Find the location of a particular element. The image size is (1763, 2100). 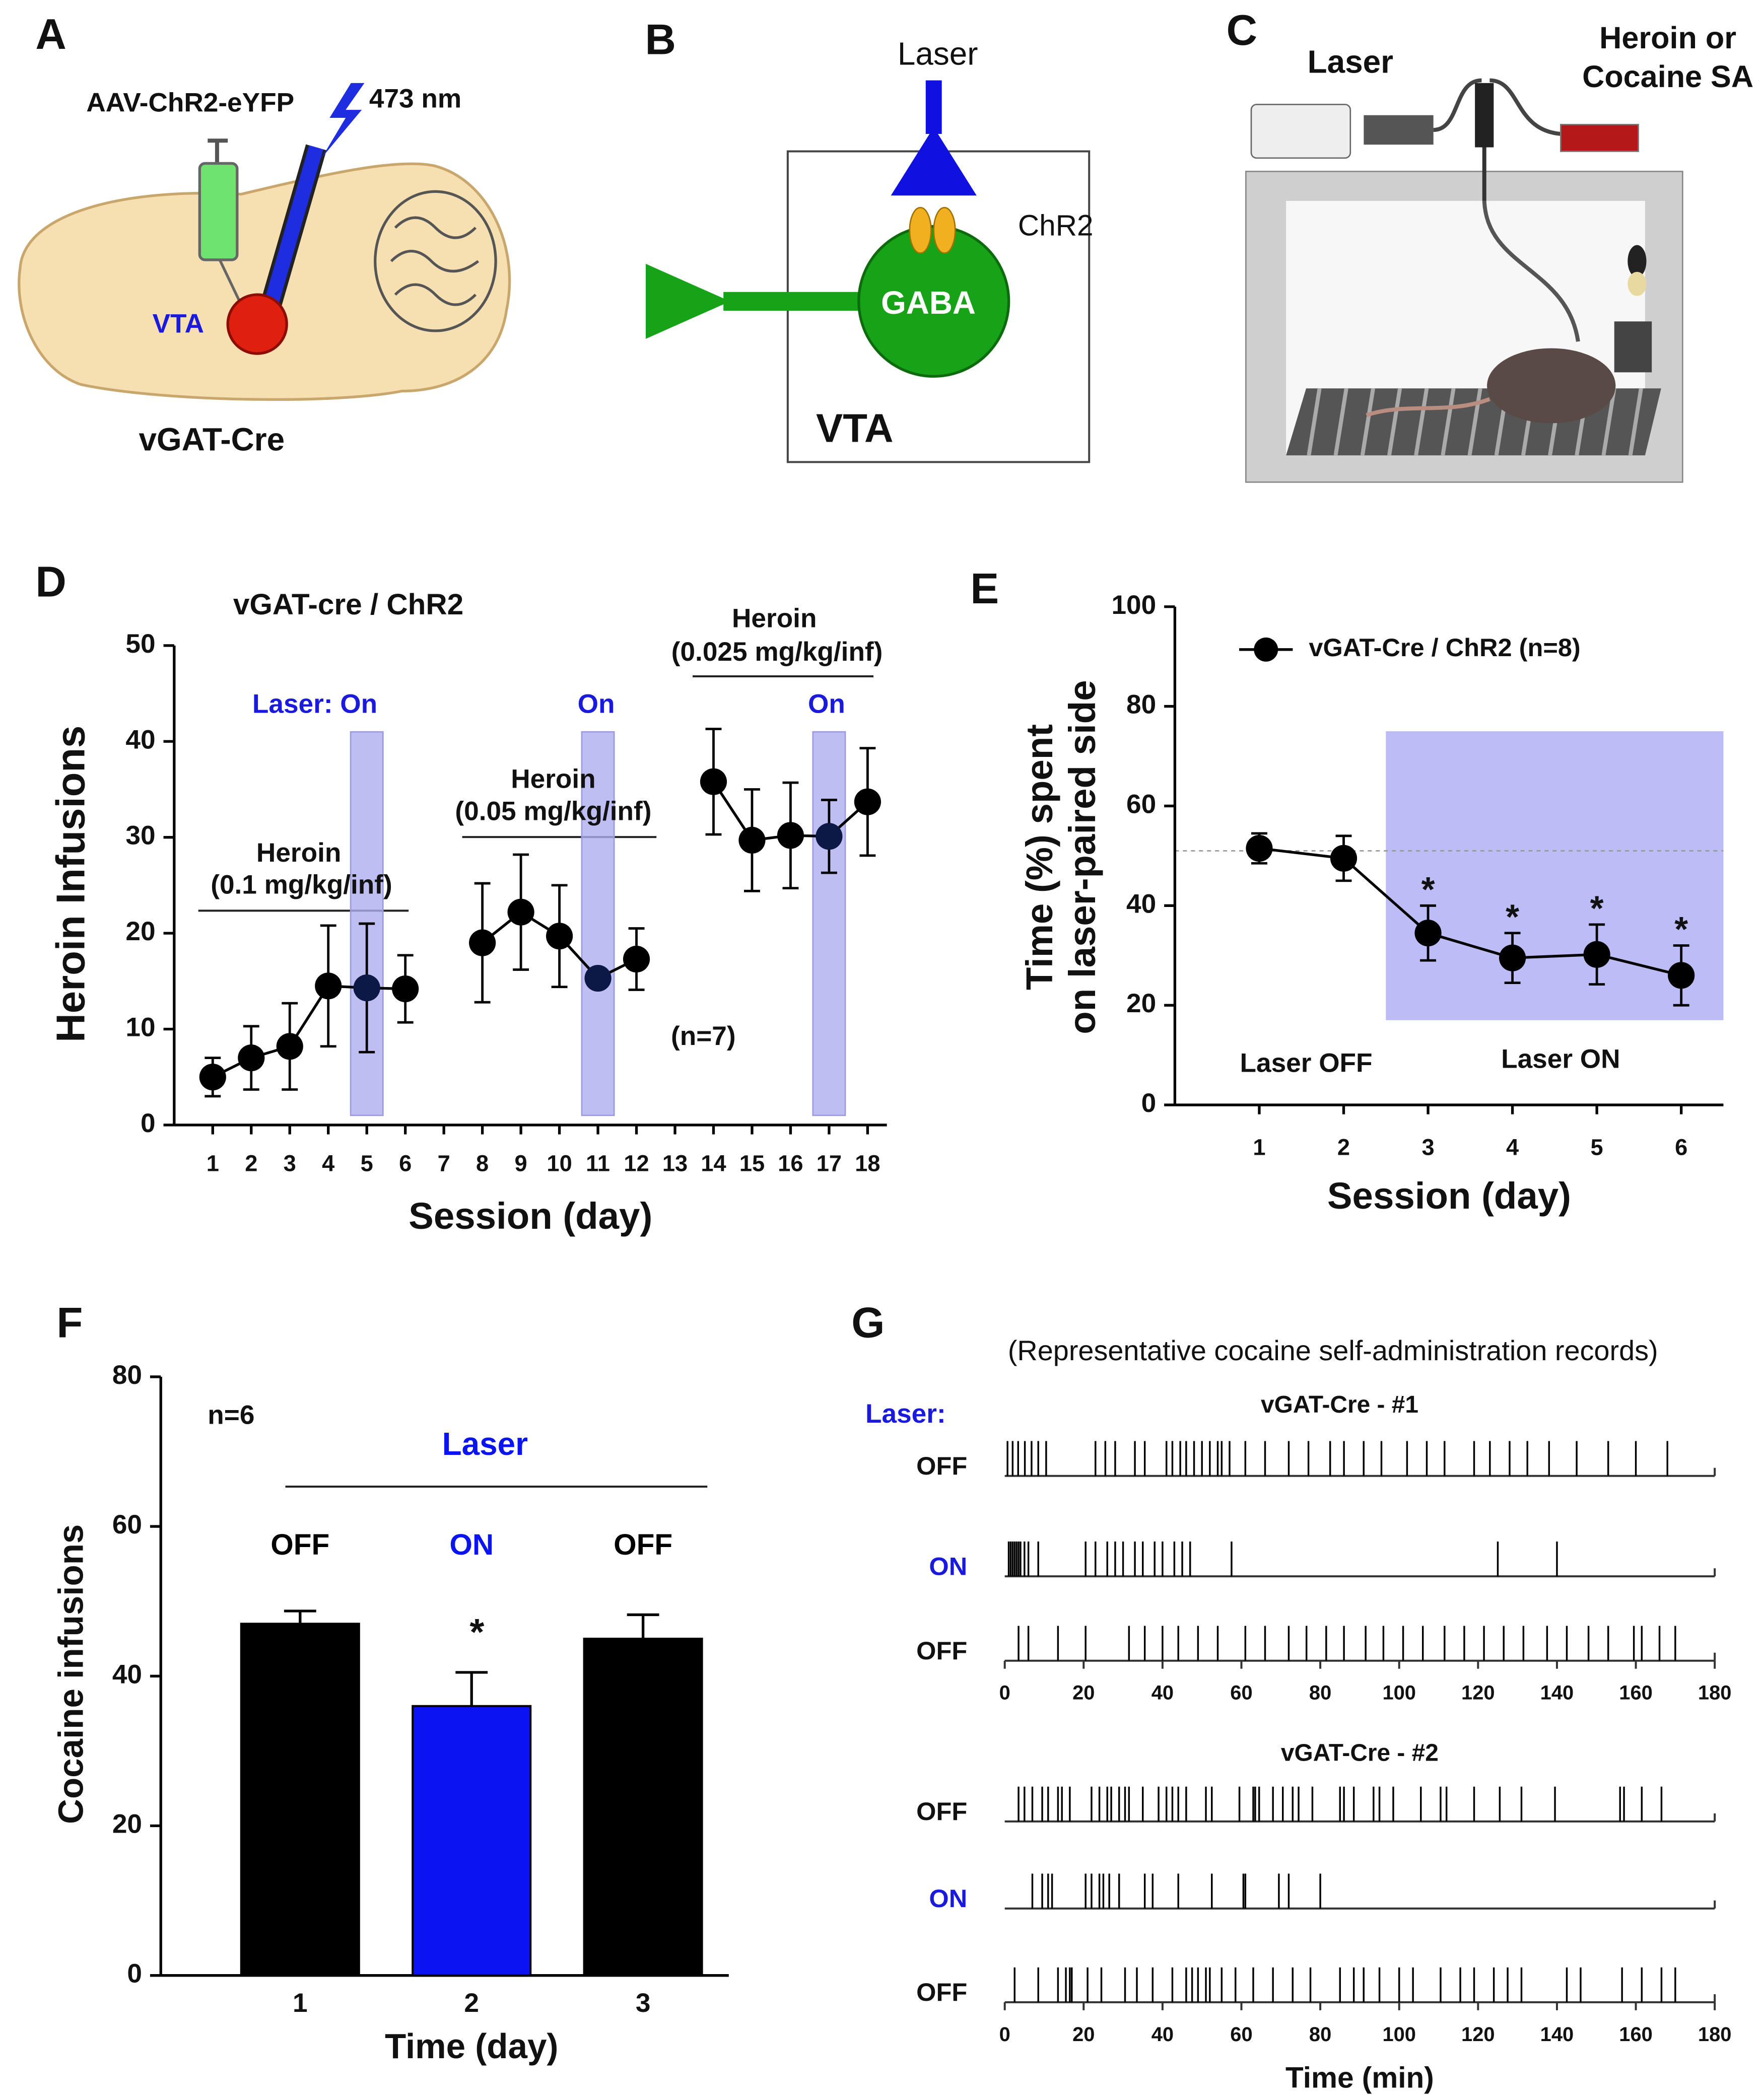

cerebellum-folds is located at coordinates (435, 261).